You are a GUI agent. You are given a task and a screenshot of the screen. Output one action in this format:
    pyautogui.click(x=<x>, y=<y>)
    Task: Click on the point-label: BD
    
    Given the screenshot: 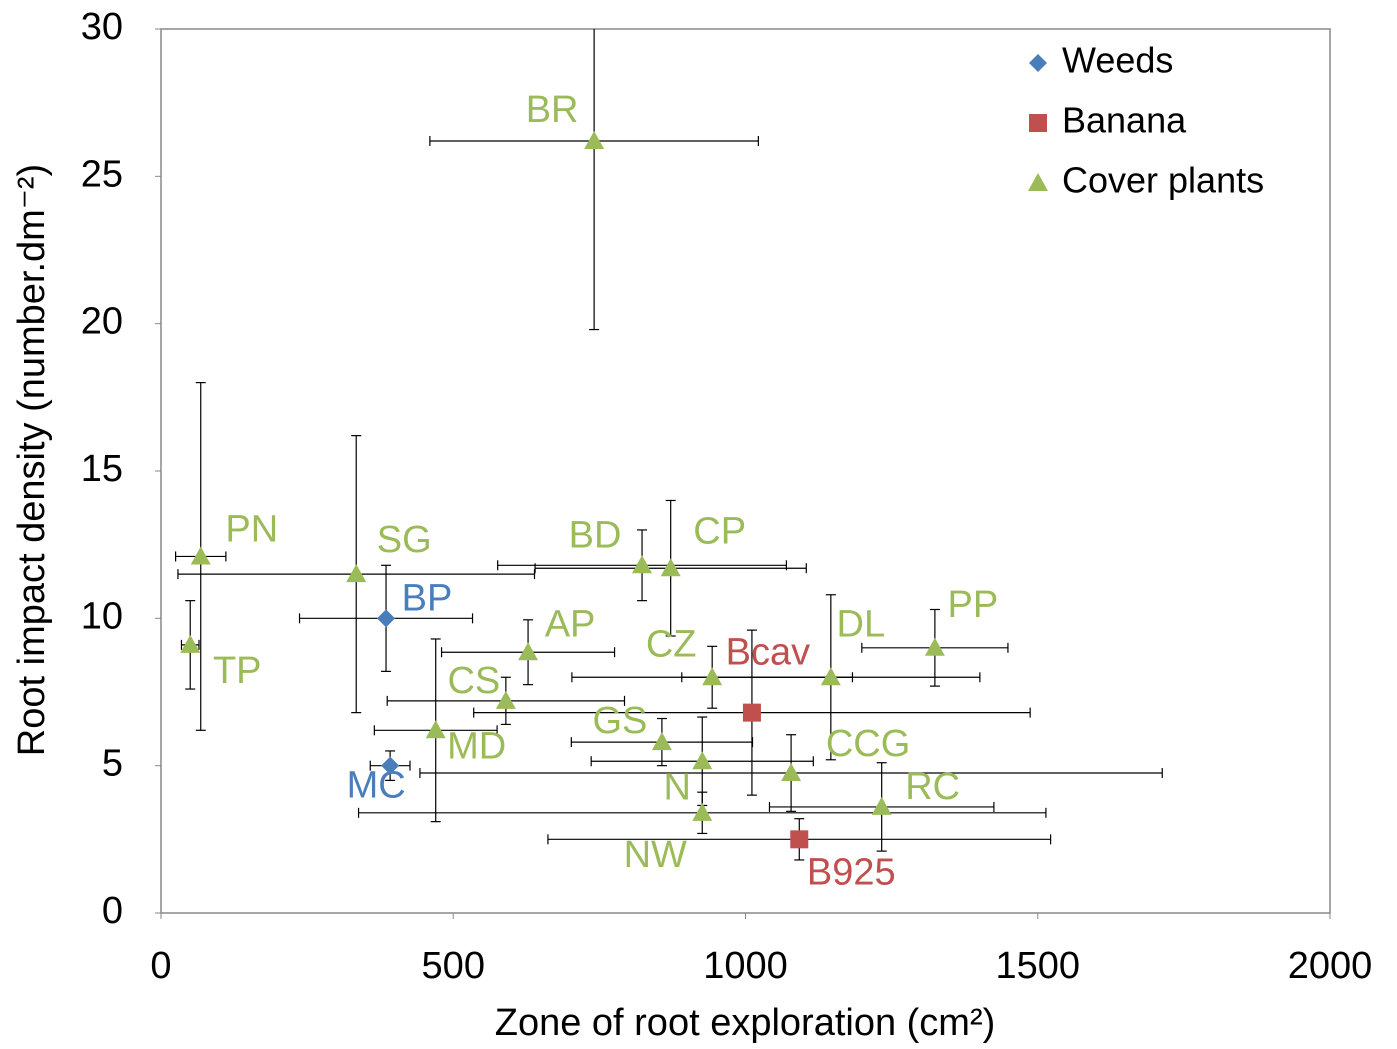 What is the action you would take?
    pyautogui.click(x=595, y=535)
    